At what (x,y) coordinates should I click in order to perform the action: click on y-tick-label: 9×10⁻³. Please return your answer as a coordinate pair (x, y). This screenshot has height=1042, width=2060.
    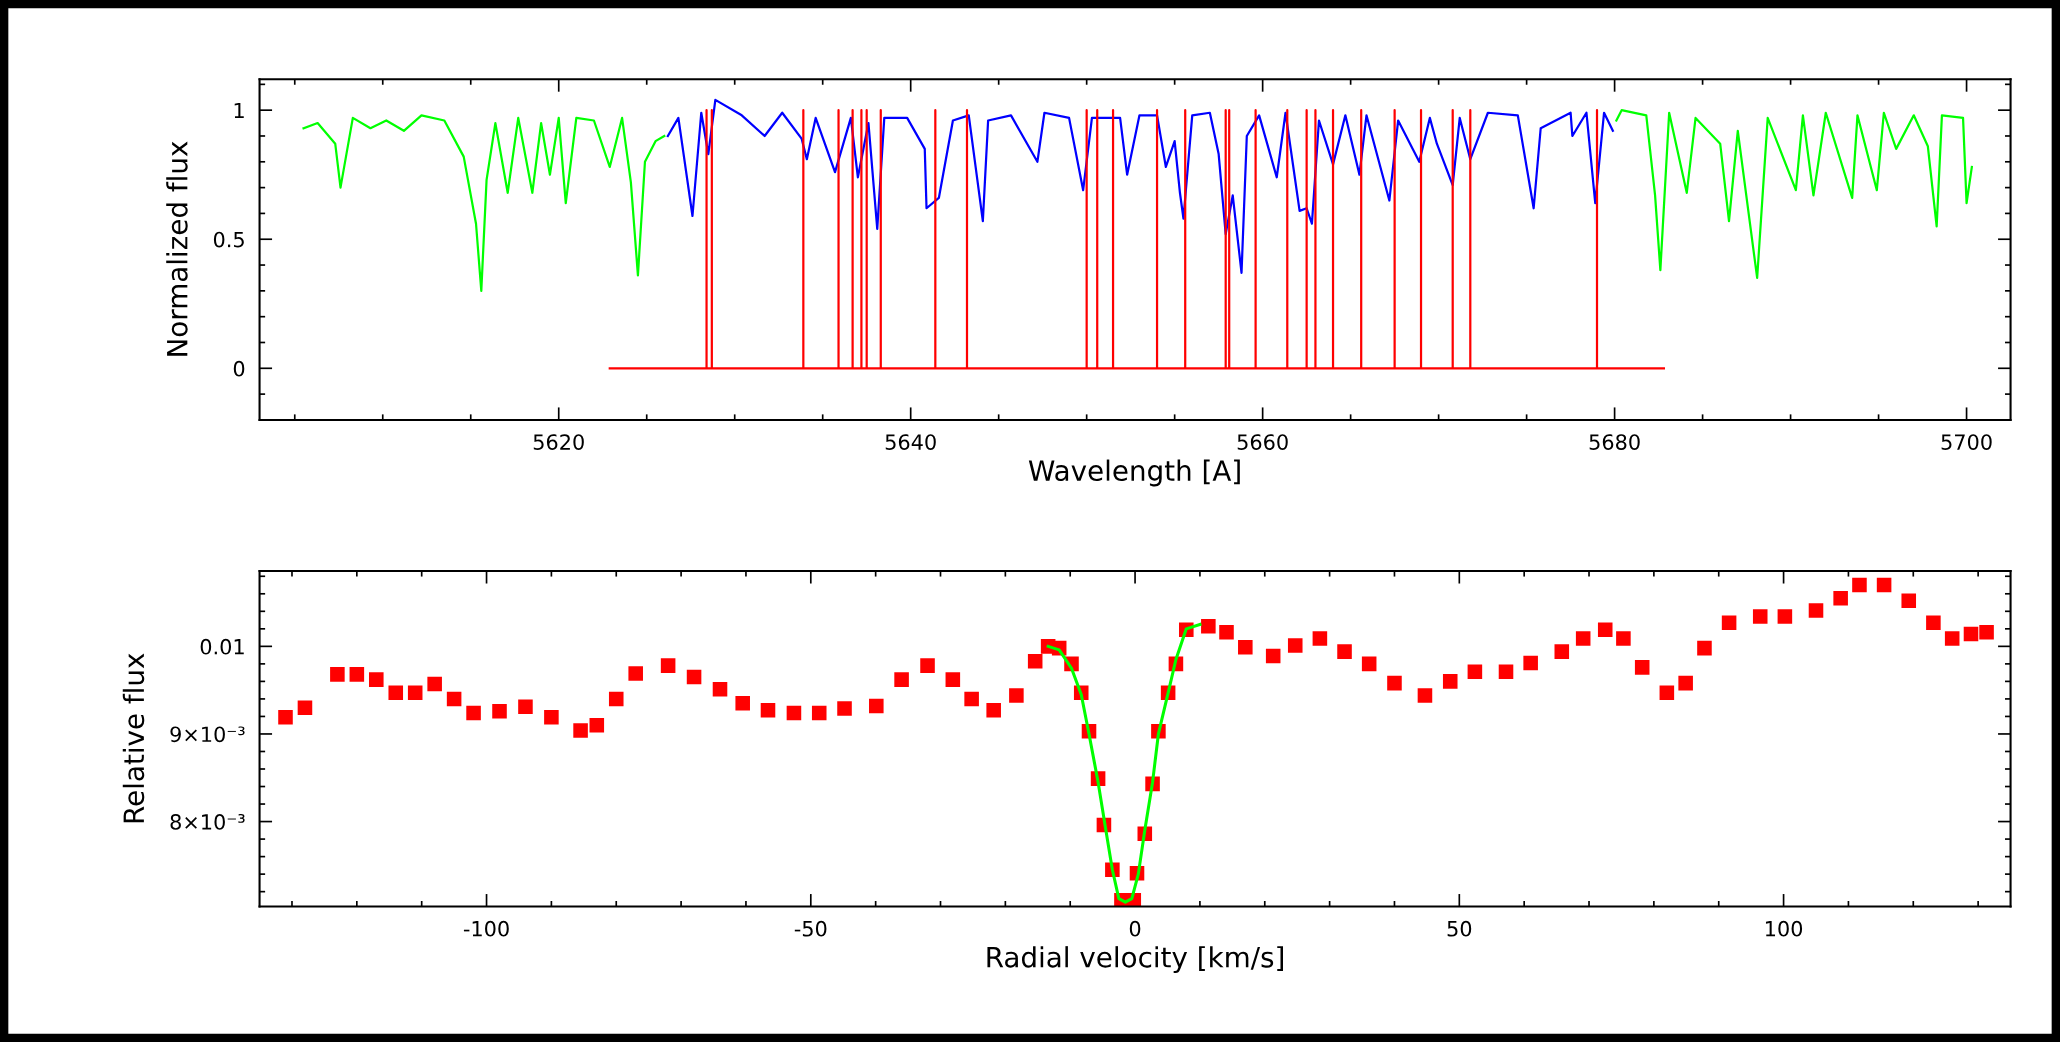
    Looking at the image, I should click on (207, 734).